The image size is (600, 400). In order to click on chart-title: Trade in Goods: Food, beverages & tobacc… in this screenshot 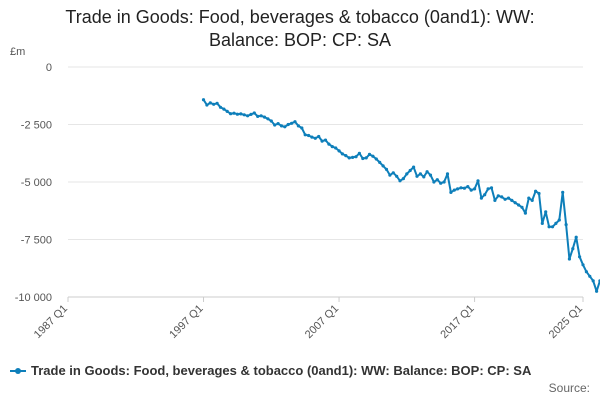, I will do `click(300, 29)`.